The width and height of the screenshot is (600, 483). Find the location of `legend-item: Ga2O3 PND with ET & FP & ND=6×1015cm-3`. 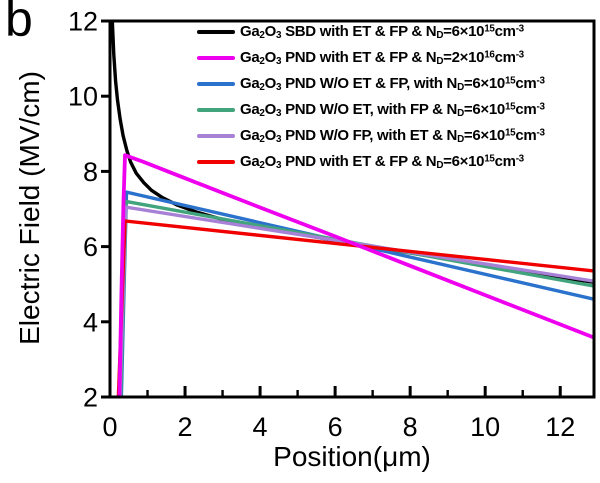

legend-item: Ga2O3 PND with ET & FP & ND=6×1015cm-3 is located at coordinates (371, 162).